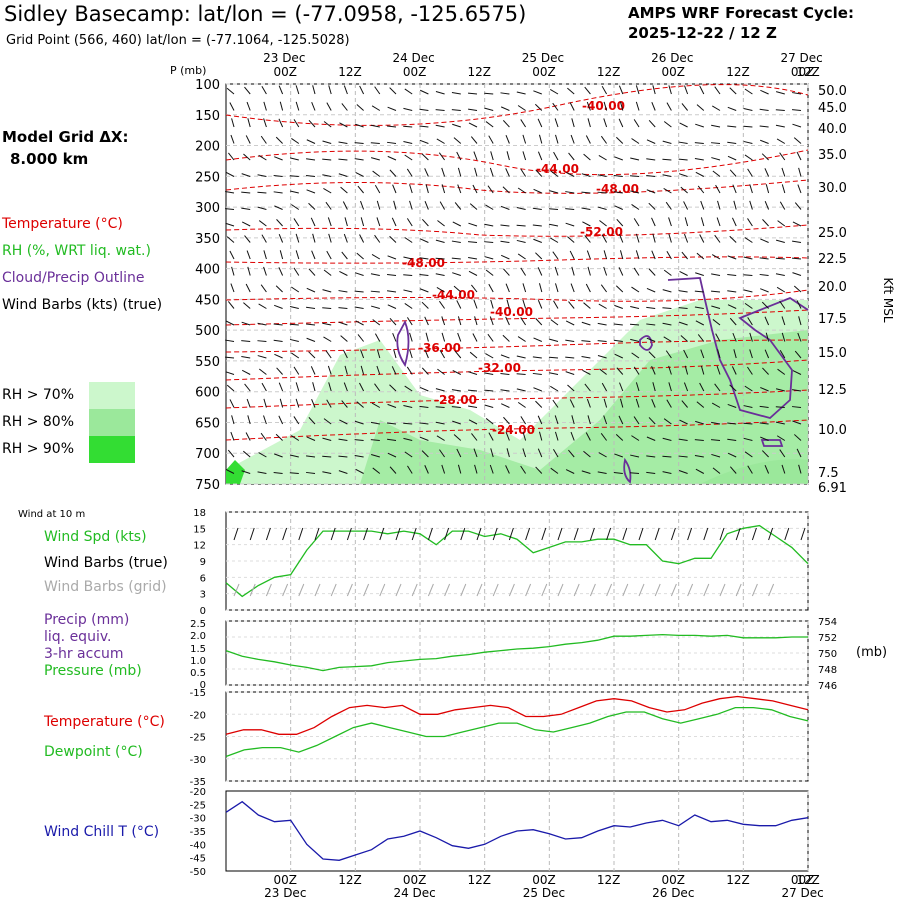 Image resolution: width=900 pixels, height=900 pixels. I want to click on top-hour-label: 00Z, so click(415, 72).